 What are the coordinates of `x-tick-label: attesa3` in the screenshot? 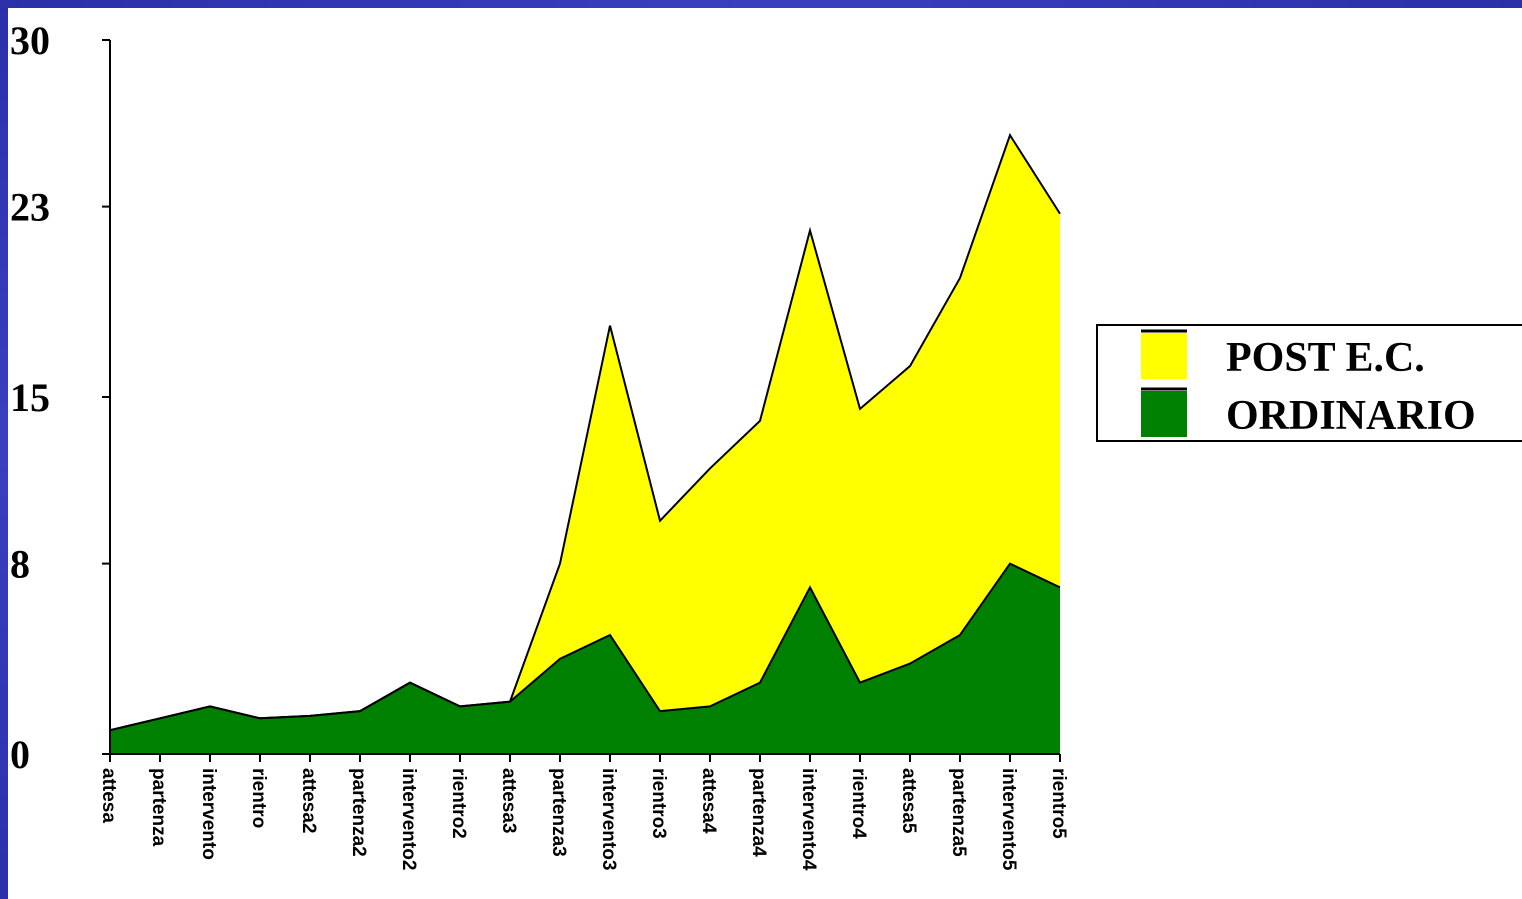 It's located at (508, 801).